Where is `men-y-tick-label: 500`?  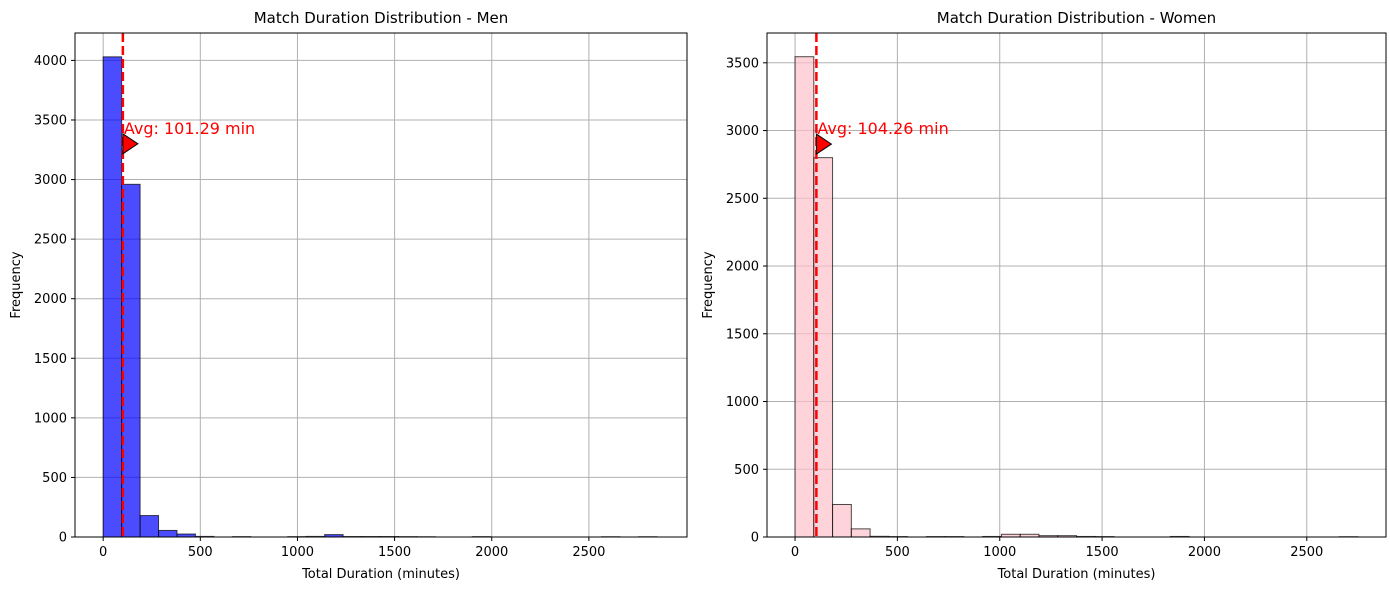
men-y-tick-label: 500 is located at coordinates (54, 478).